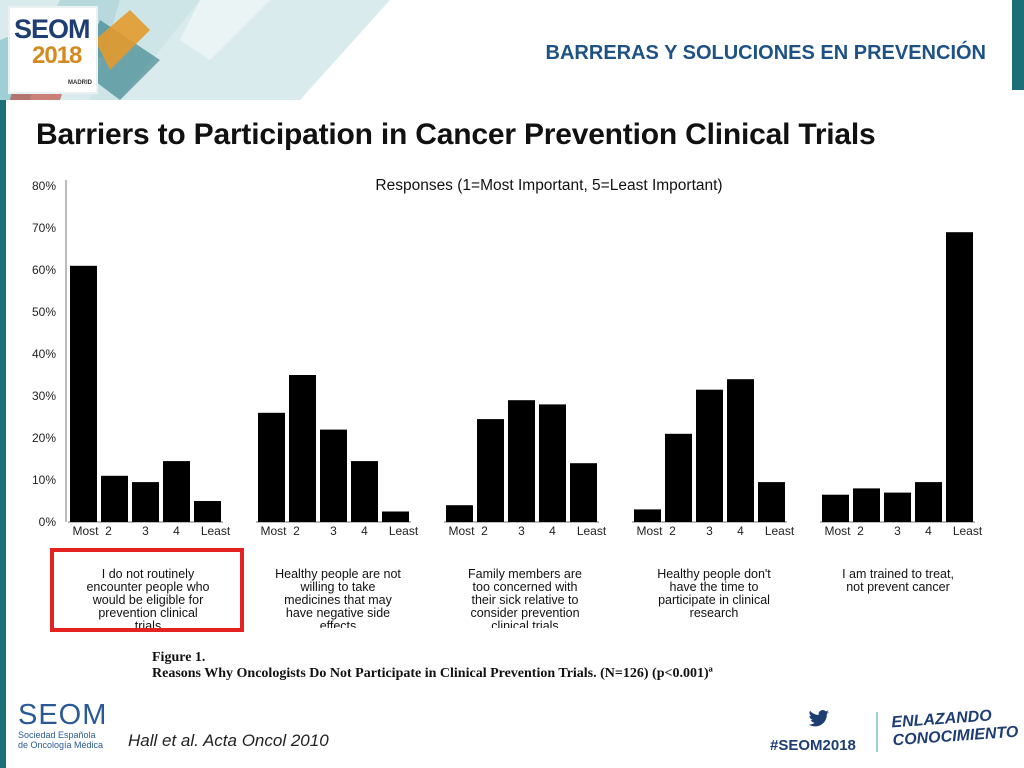 The width and height of the screenshot is (1024, 768). Describe the element at coordinates (52, 29) in the screenshot. I see `logo-seom-text: SEOM` at that location.